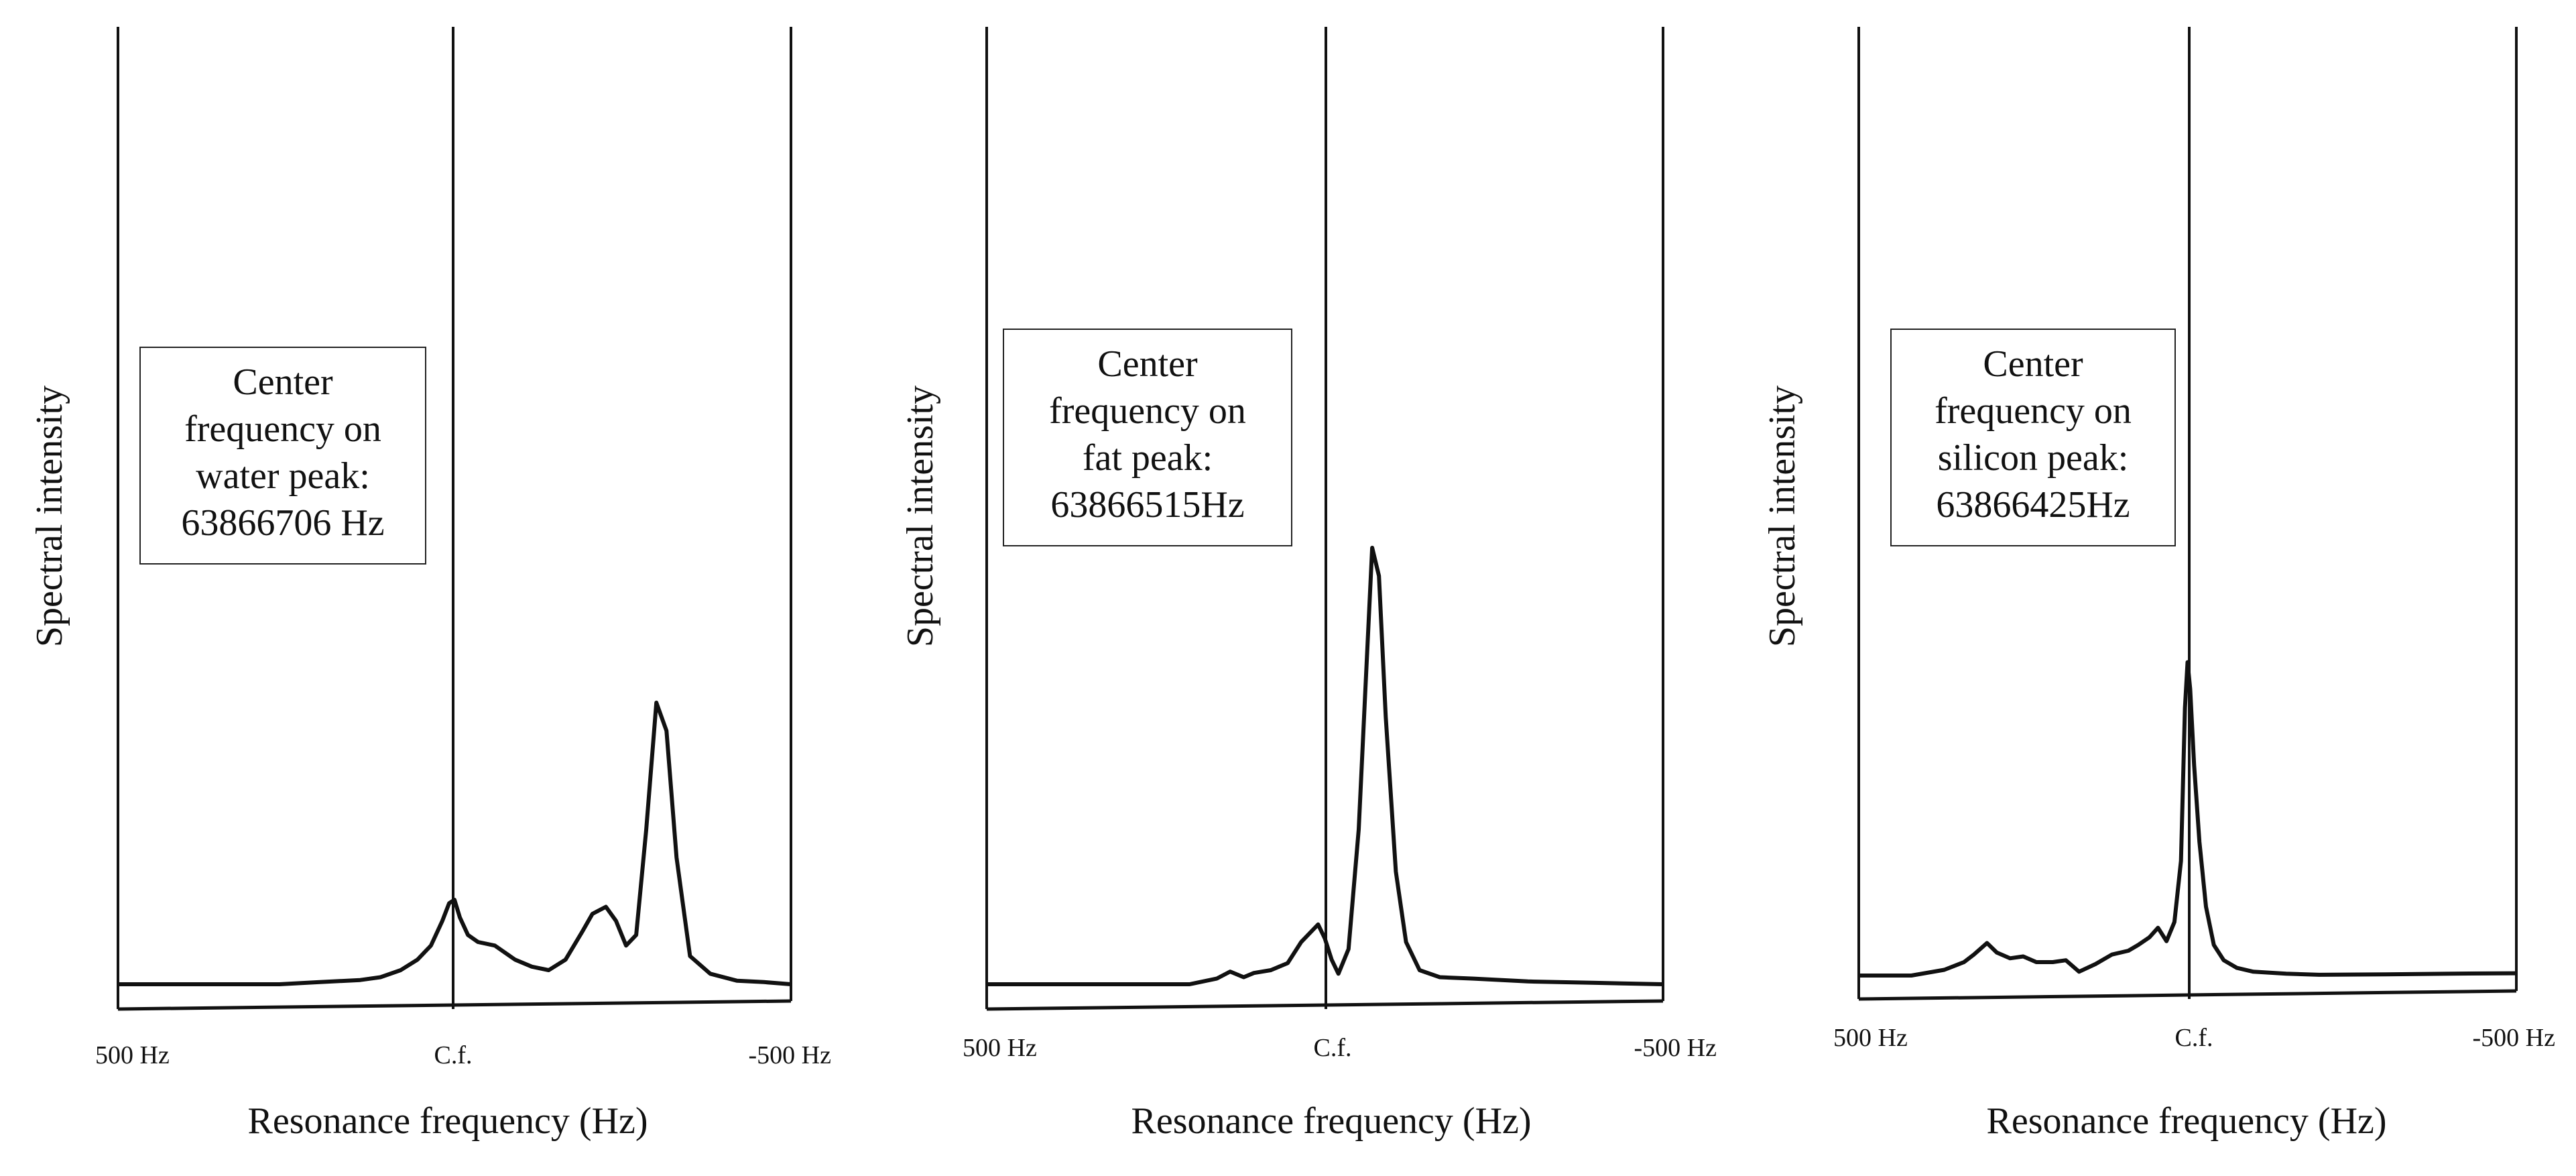  I want to click on x-axis-line, so click(2187, 995).